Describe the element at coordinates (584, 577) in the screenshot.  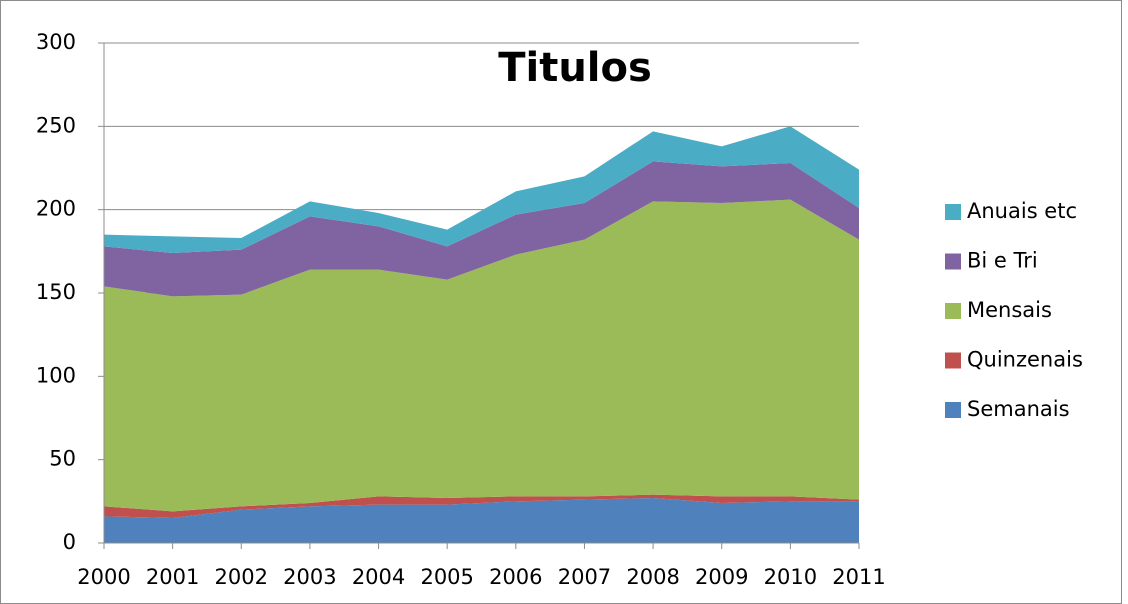
I see `x-tick-label: 2007` at that location.